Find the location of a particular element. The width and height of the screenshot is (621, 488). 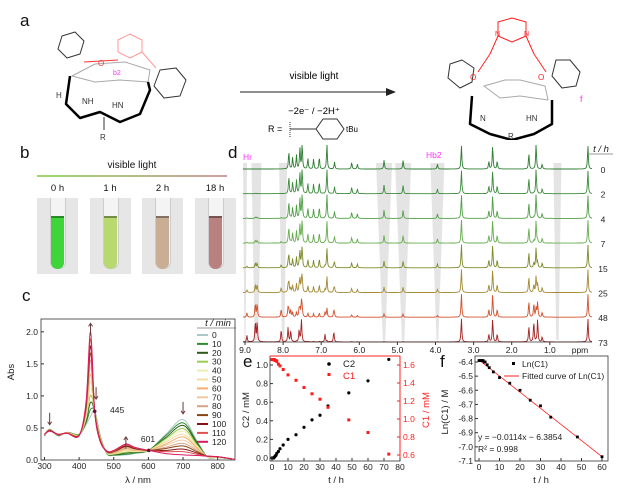

tube-label: 0 h is located at coordinates (57, 188).